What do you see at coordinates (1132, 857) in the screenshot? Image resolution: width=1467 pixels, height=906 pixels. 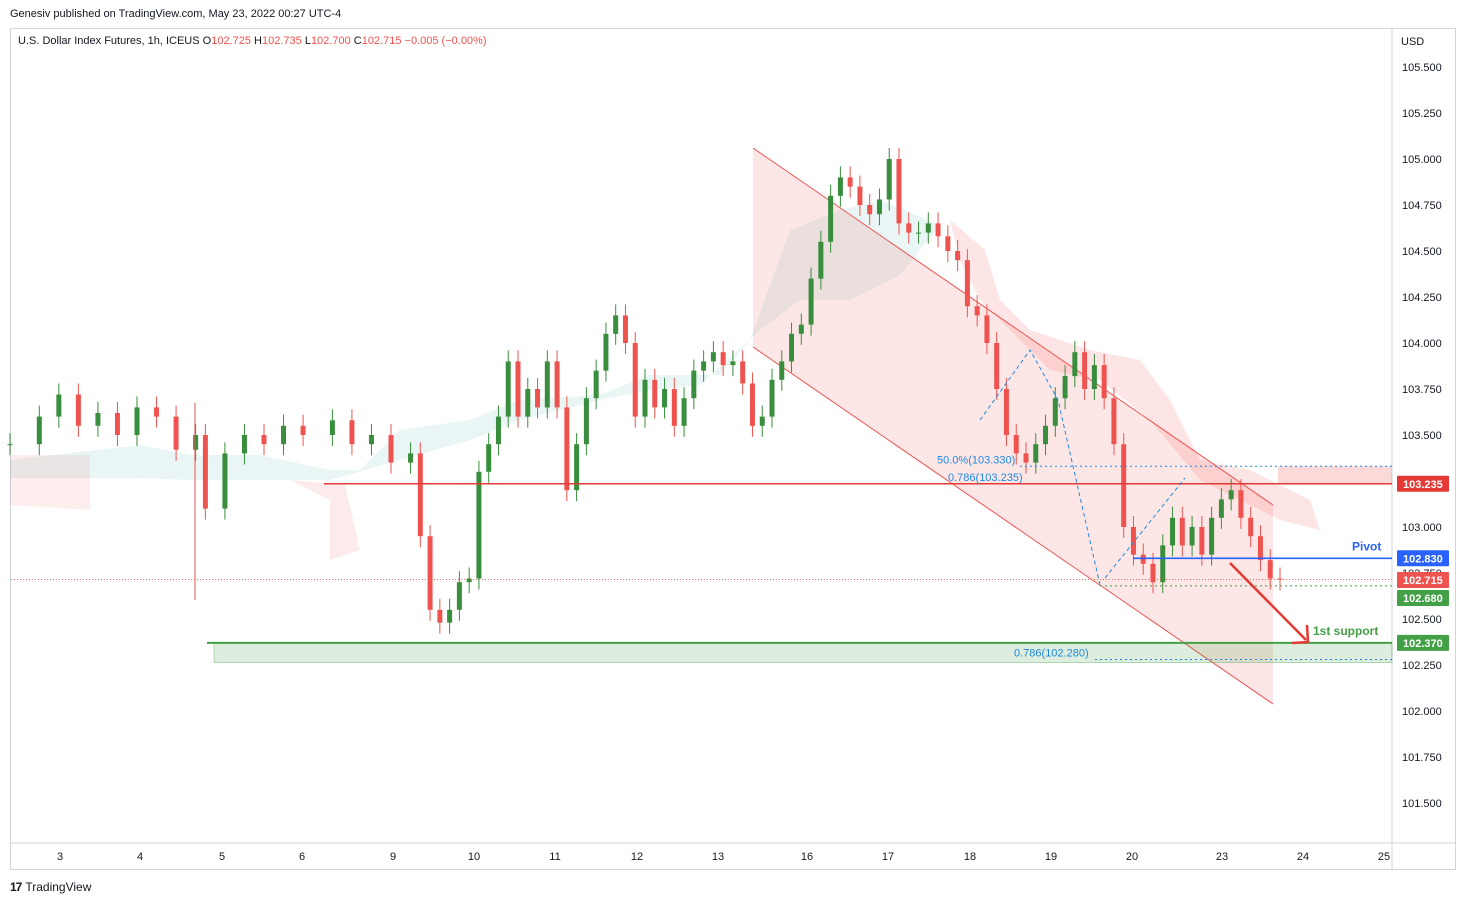 I see `x-tick-label: 20` at bounding box center [1132, 857].